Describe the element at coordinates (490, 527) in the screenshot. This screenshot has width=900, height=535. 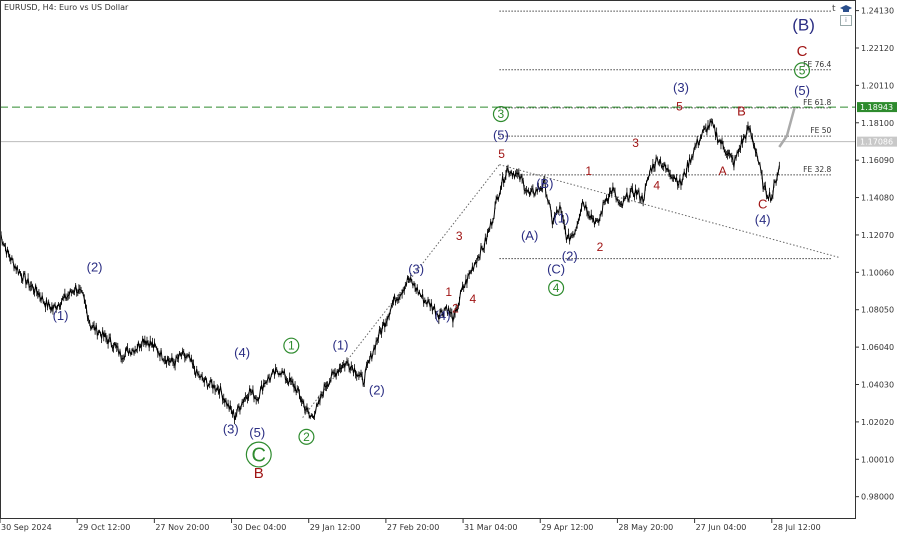
I see `x-tick-label: 31 Mar 04:00` at that location.